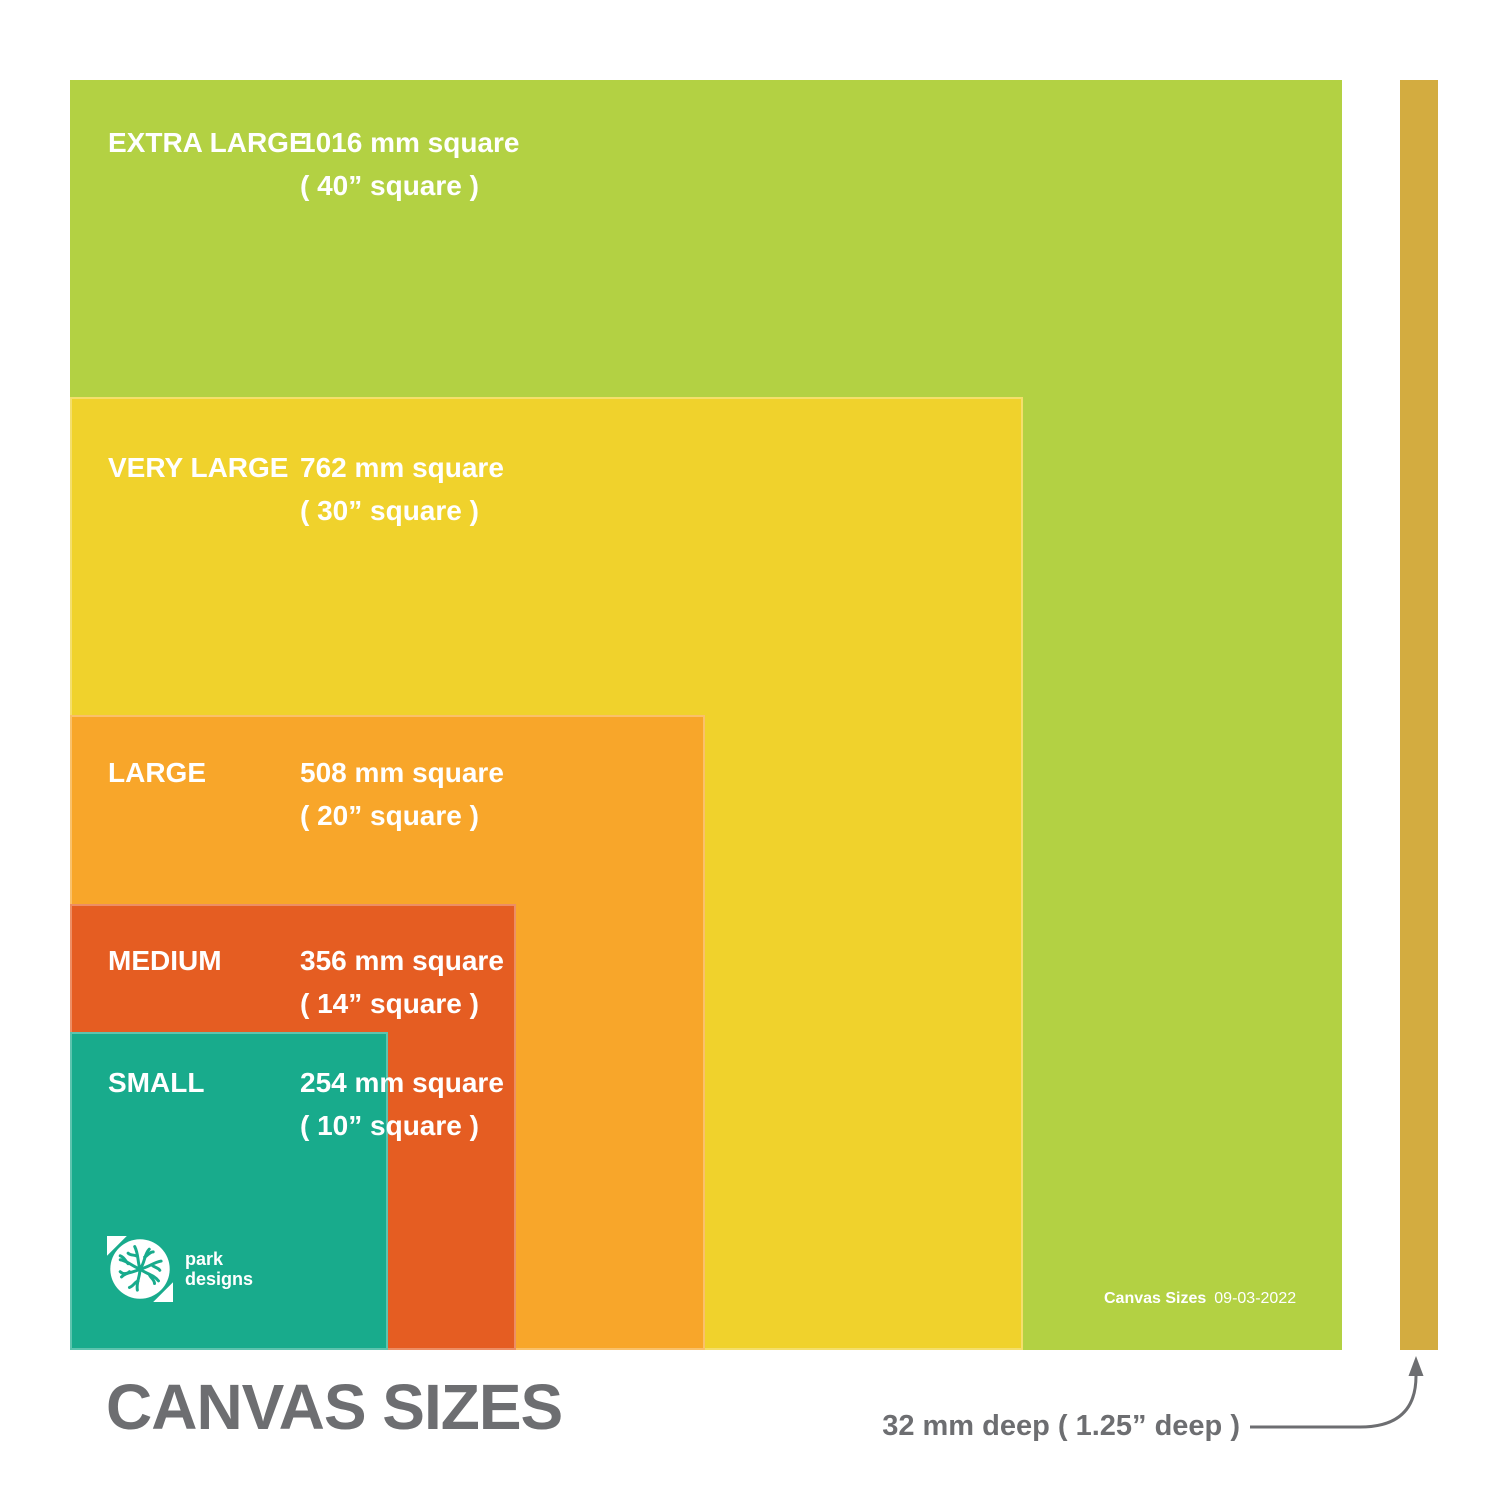  Describe the element at coordinates (402, 467) in the screenshot. I see `size-mm: 762 mm square` at that location.